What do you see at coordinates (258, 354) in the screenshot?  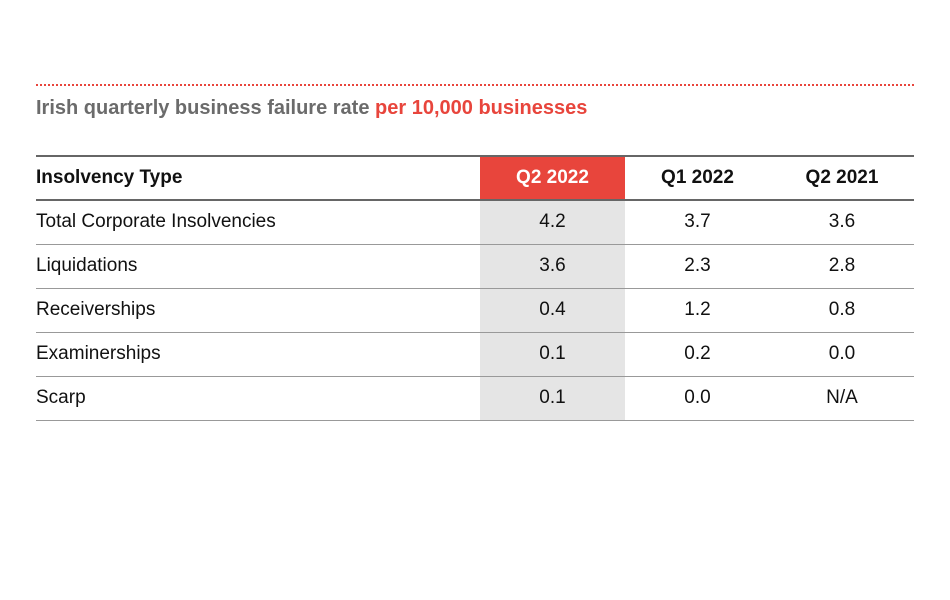 I see `row-label: Examinerships` at bounding box center [258, 354].